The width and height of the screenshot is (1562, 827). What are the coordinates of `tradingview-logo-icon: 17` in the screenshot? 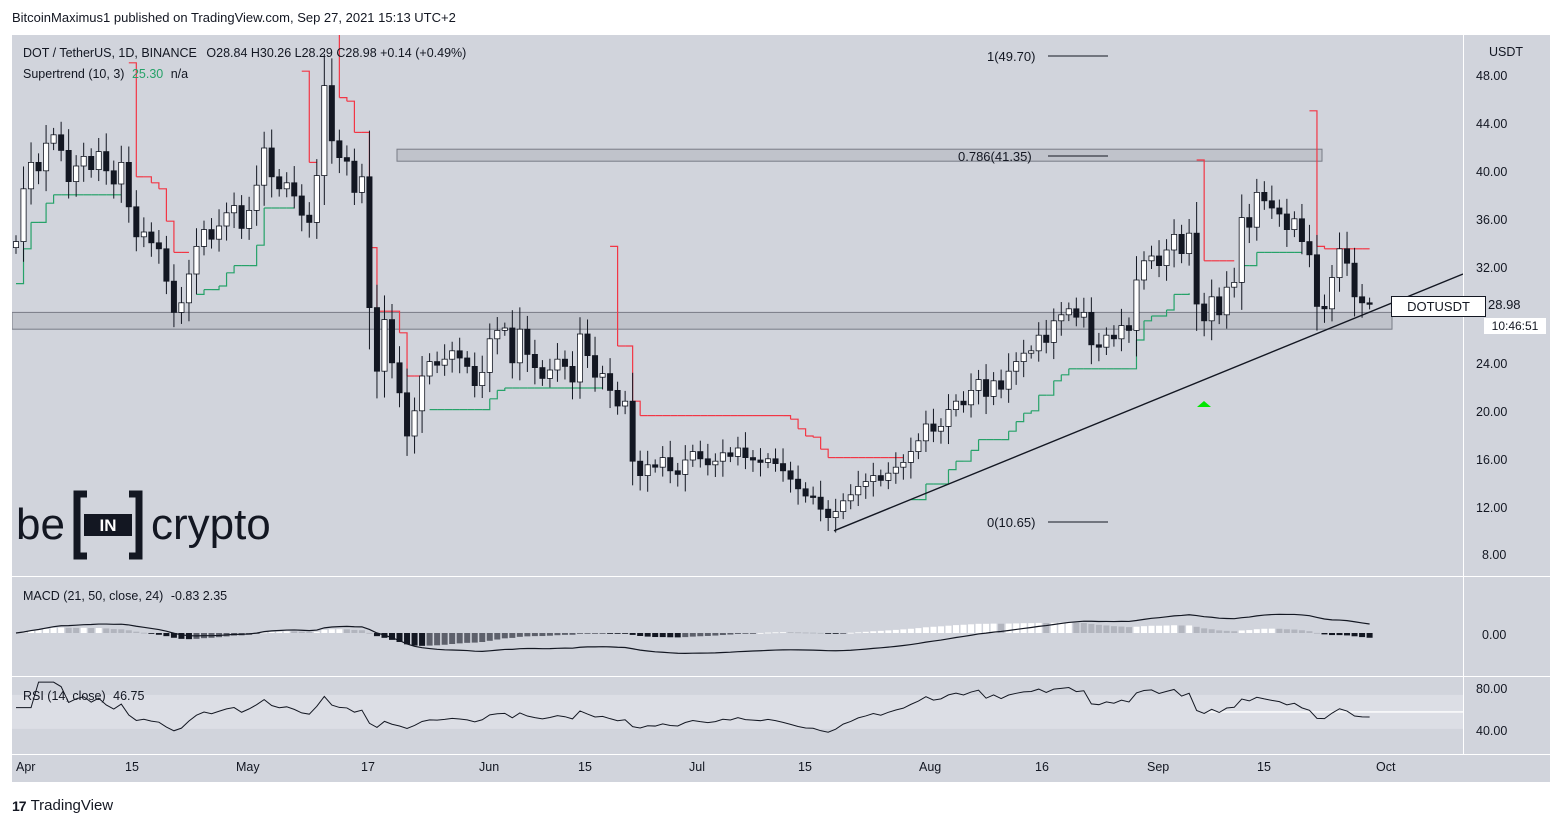 It's located at (19, 805).